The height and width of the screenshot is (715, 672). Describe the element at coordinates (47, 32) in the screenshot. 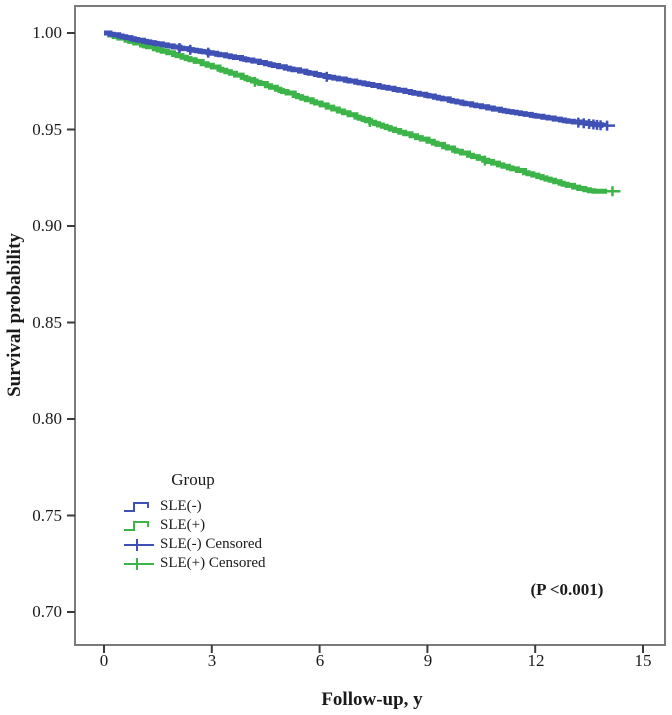

I see `y-tick-label: 1.00` at that location.